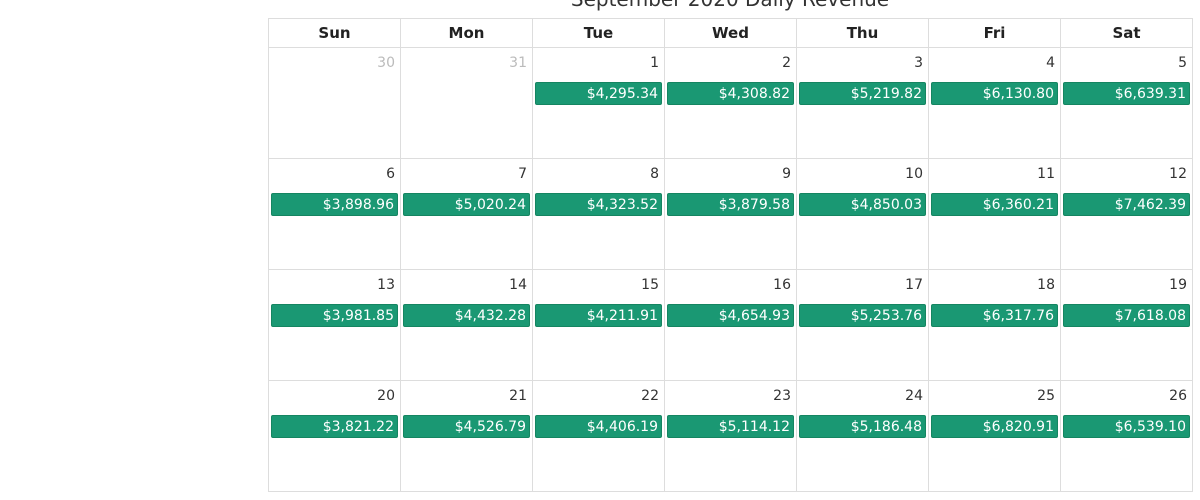 The width and height of the screenshot is (1200, 500). What do you see at coordinates (518, 63) in the screenshot?
I see `day-number: 31` at bounding box center [518, 63].